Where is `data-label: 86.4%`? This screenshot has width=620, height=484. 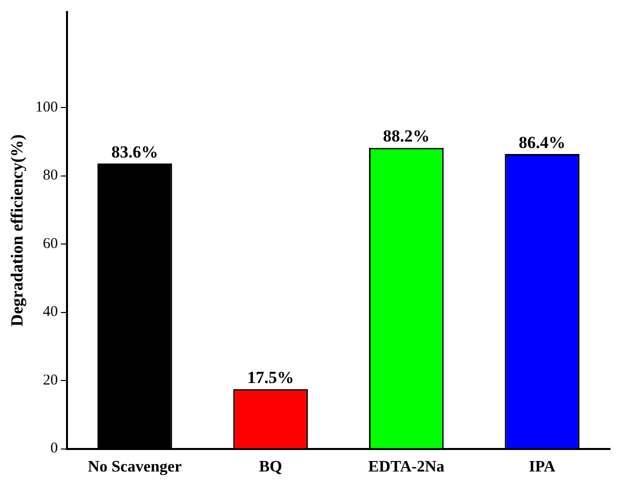
data-label: 86.4% is located at coordinates (542, 142).